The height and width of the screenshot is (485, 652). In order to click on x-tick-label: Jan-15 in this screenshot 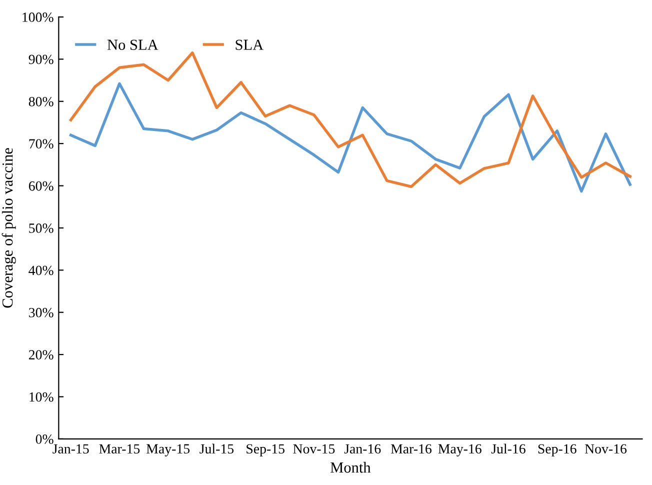, I will do `click(70, 449)`.